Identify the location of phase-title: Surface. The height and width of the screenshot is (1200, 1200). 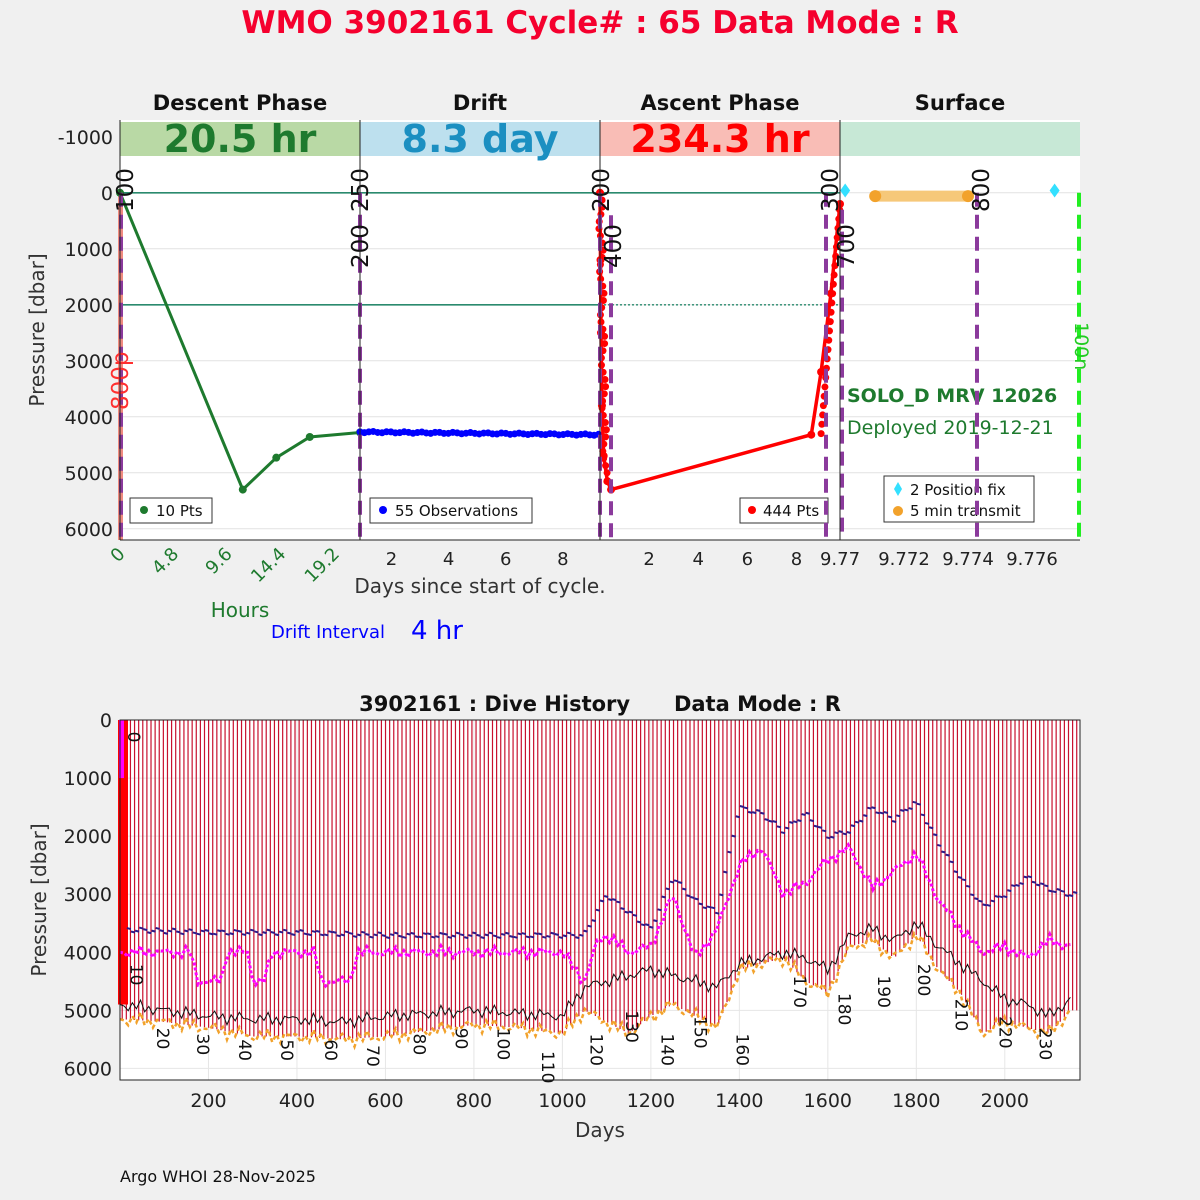
(960, 103).